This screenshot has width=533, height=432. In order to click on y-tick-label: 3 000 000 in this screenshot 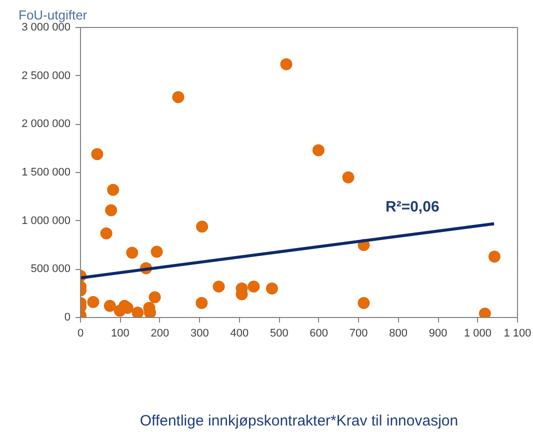, I will do `click(46, 28)`.